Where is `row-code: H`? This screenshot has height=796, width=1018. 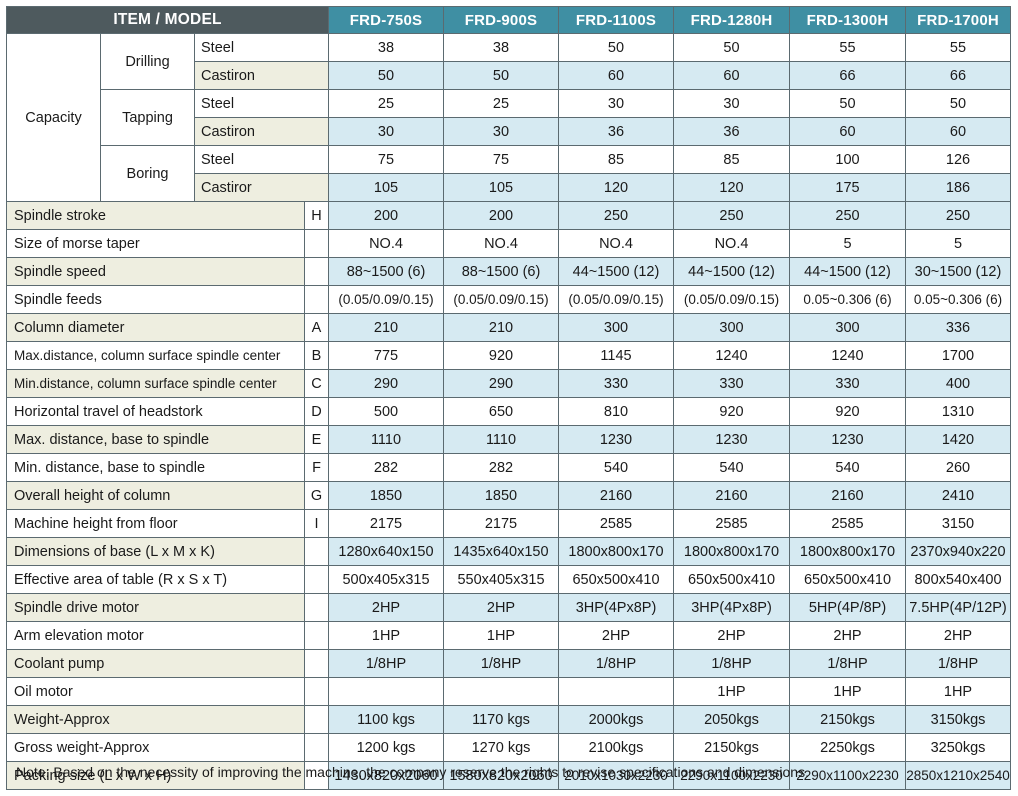 row-code: H is located at coordinates (316, 215).